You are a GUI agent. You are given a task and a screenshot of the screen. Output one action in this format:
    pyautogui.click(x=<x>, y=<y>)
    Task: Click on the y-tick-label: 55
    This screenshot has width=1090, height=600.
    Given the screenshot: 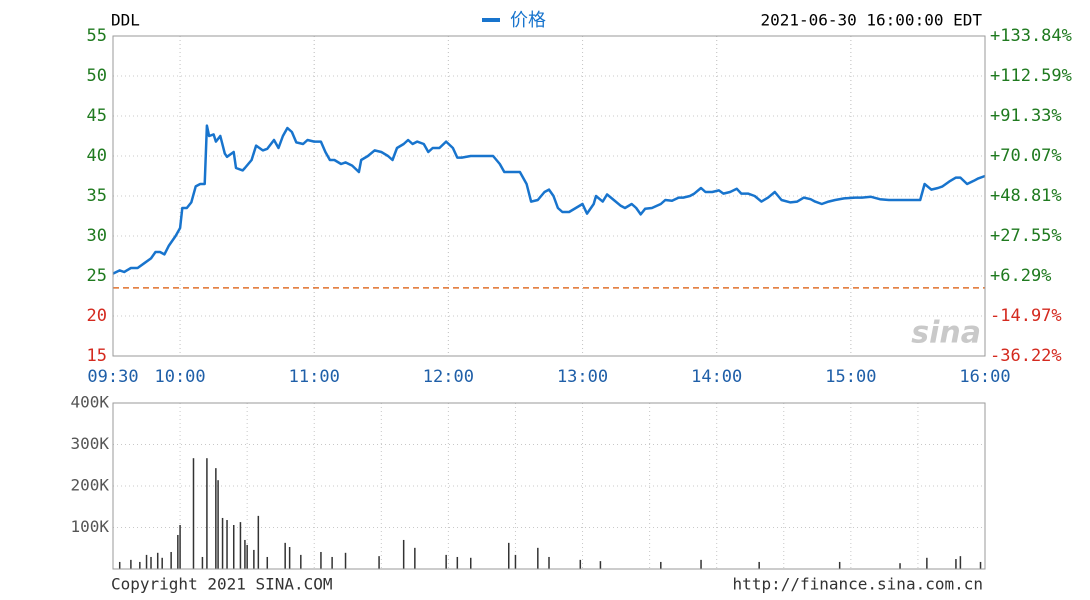 What is the action you would take?
    pyautogui.click(x=97, y=36)
    